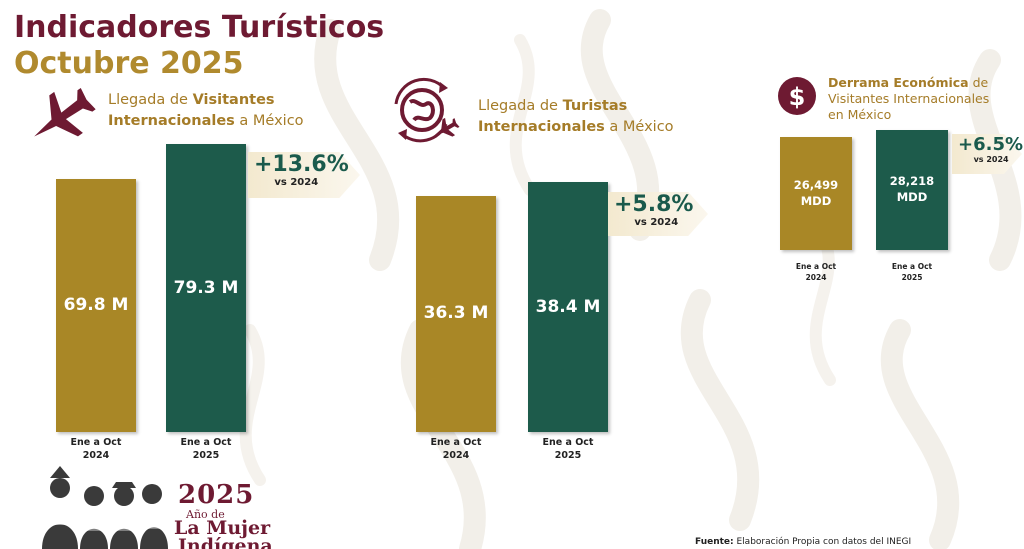  Describe the element at coordinates (199, 27) in the screenshot. I see `title-line-1: Indicadores Turísticos` at that location.